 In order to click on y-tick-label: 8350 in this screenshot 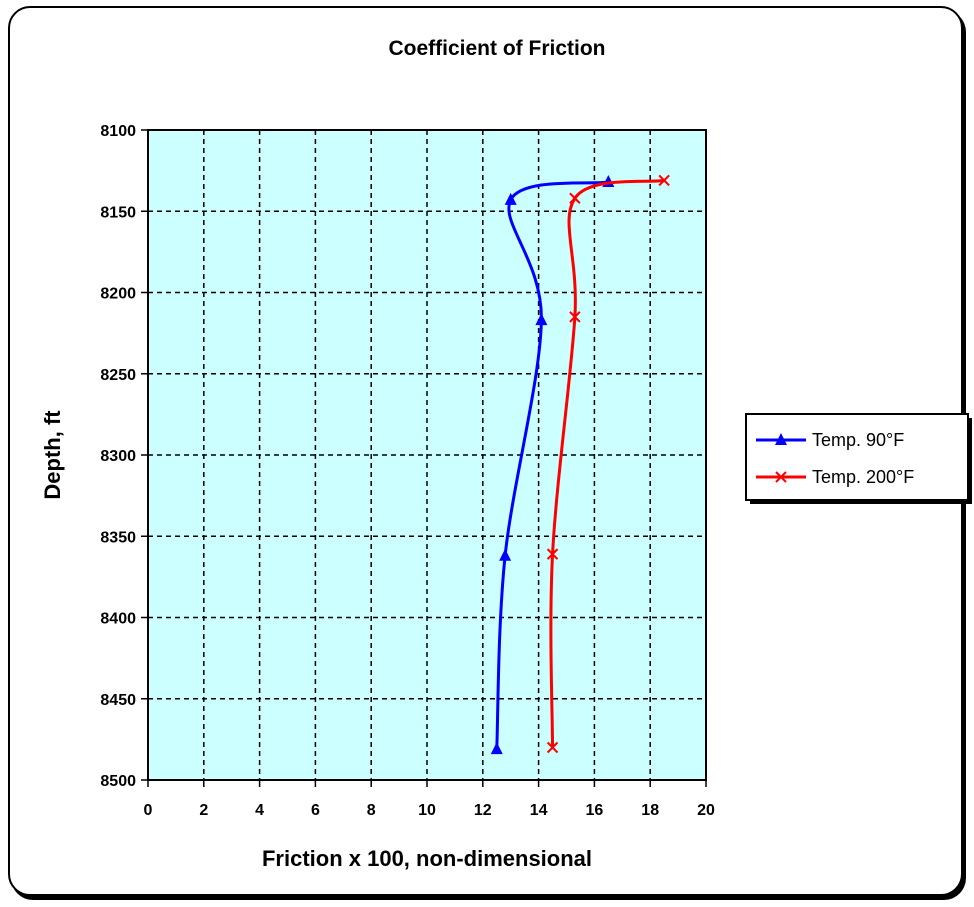, I will do `click(118, 537)`.